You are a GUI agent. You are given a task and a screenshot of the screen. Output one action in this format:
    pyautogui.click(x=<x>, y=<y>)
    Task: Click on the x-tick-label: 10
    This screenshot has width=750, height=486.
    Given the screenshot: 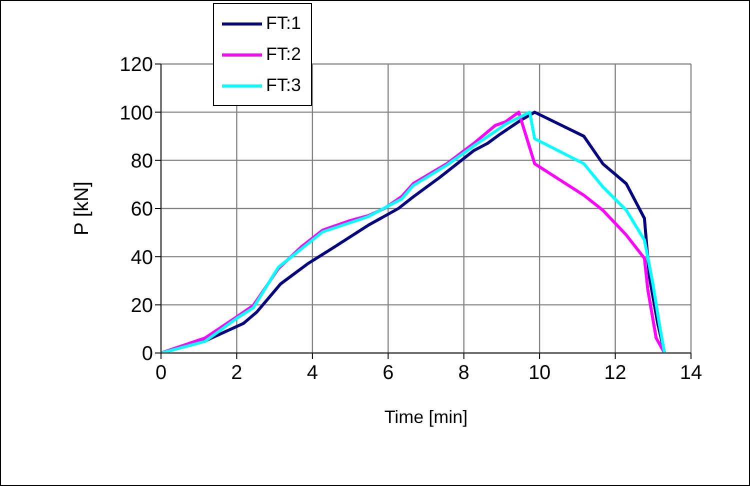 What is the action you would take?
    pyautogui.click(x=539, y=373)
    